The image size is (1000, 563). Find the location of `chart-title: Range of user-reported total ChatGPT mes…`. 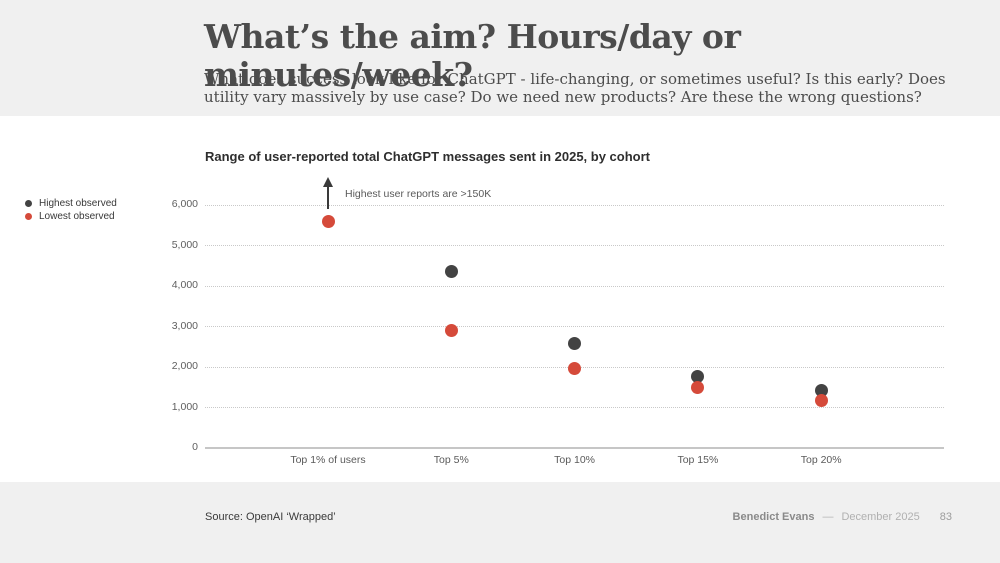

chart-title: Range of user-reported total ChatGPT mes… is located at coordinates (427, 156).